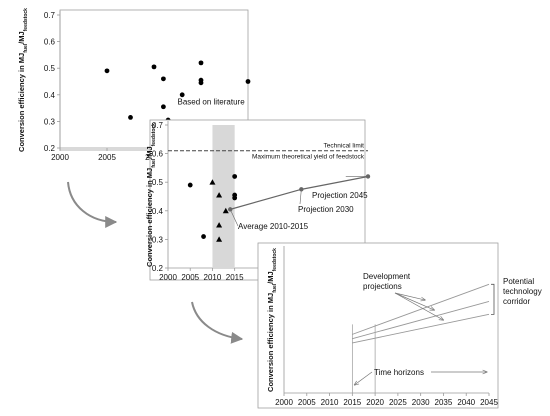  I want to click on max-yield-label: Maximum theoretical yield of feedstock, so click(308, 157).